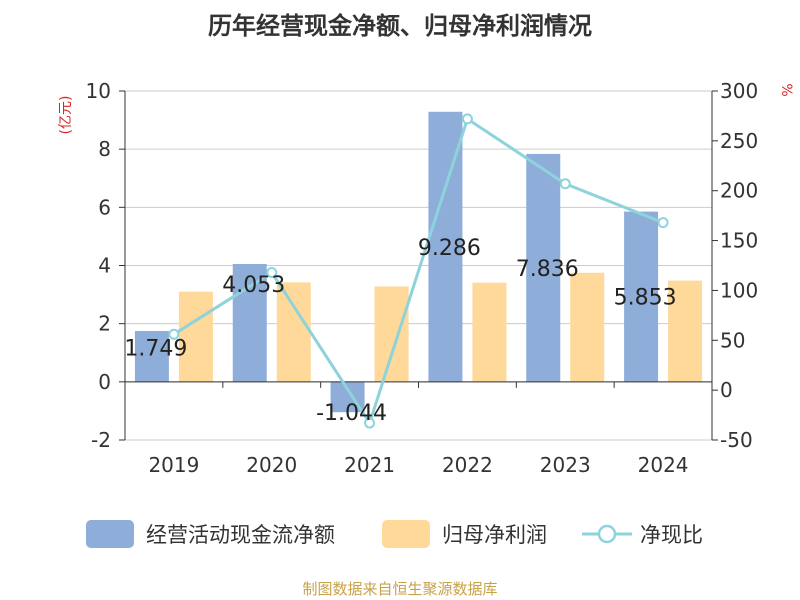 The image size is (800, 600). What do you see at coordinates (739, 241) in the screenshot?
I see `right-tick-label: 150` at bounding box center [739, 241].